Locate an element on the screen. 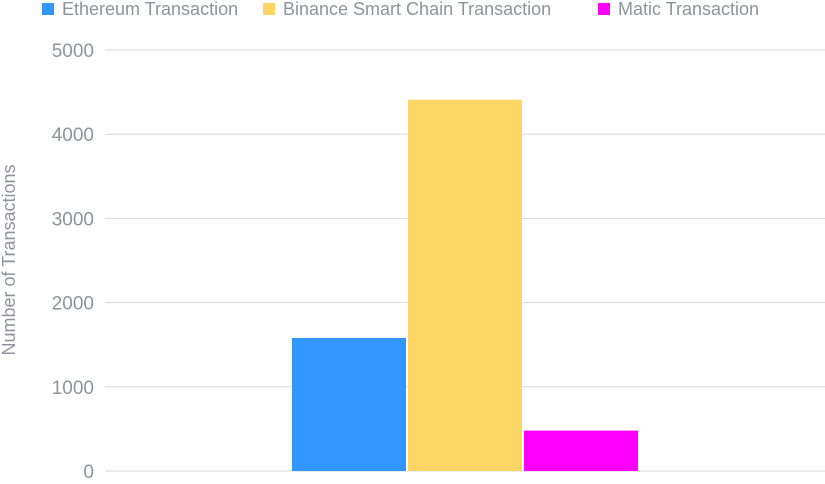 The width and height of the screenshot is (825, 484). y-axis-title: Number of Transactions is located at coordinates (9, 259).